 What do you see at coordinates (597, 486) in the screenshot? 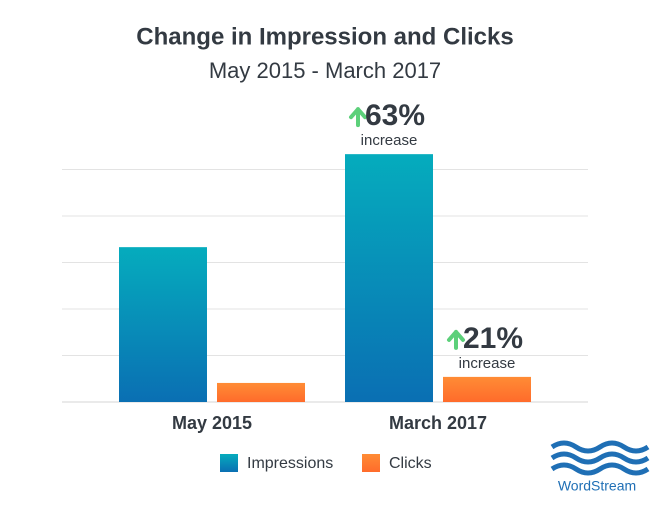
I see `brand: WordStream` at bounding box center [597, 486].